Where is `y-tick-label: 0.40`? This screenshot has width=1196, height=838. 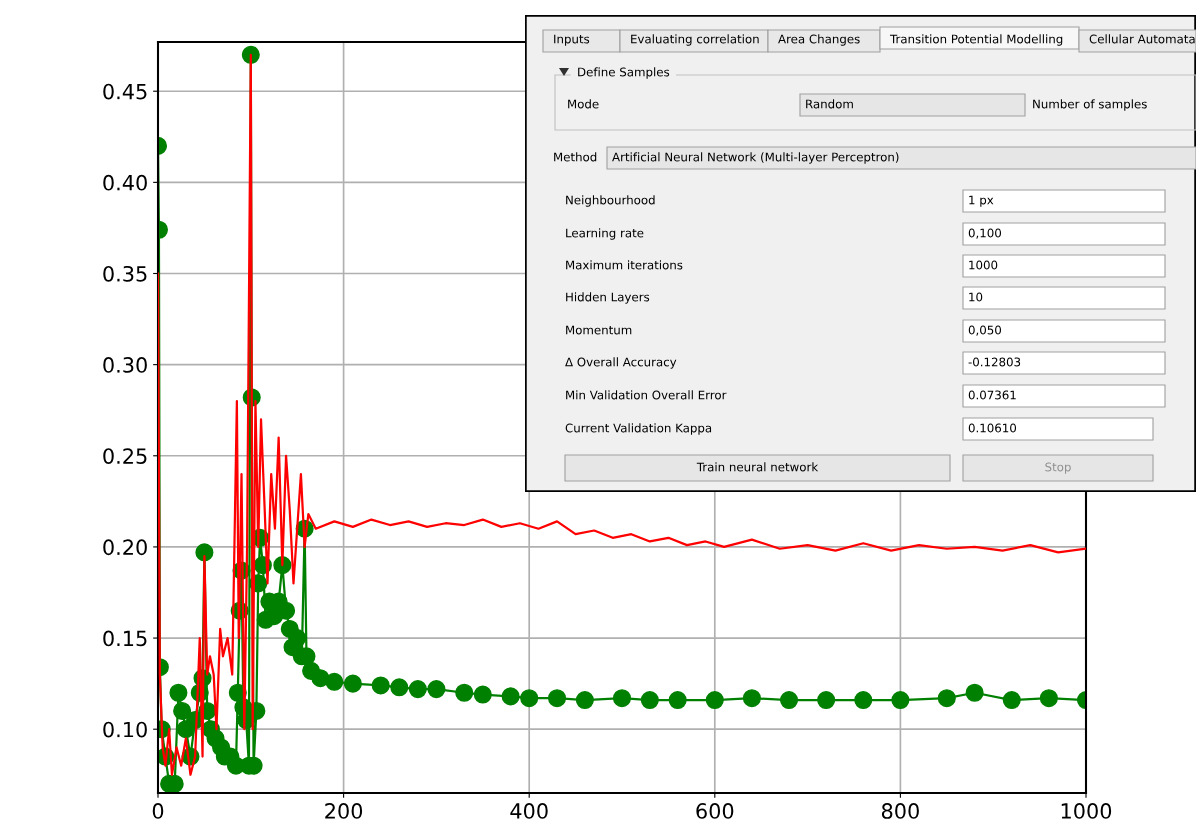
y-tick-label: 0.40 is located at coordinates (125, 182).